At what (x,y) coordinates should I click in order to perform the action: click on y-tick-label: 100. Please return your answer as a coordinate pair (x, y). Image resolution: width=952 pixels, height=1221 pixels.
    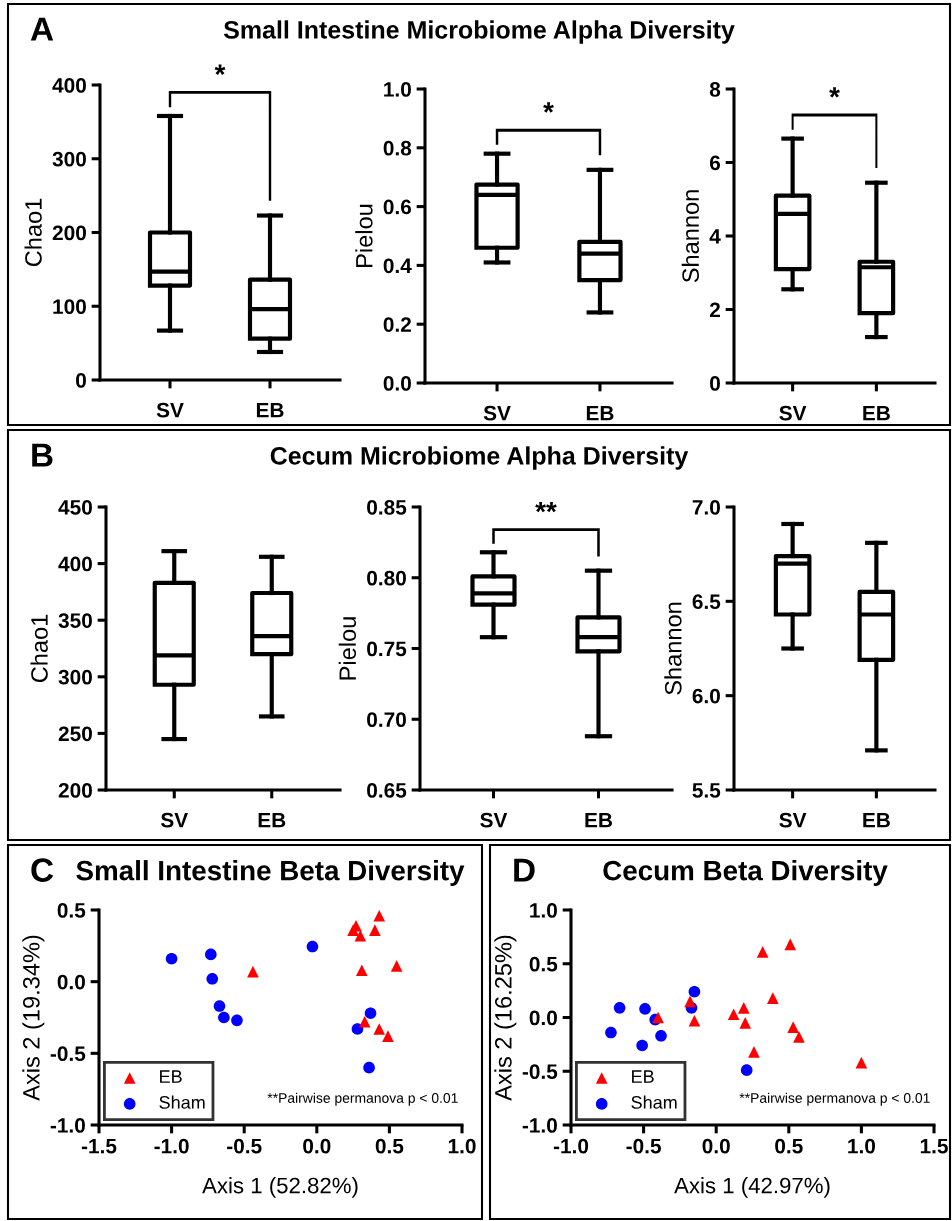
    Looking at the image, I should click on (69, 306).